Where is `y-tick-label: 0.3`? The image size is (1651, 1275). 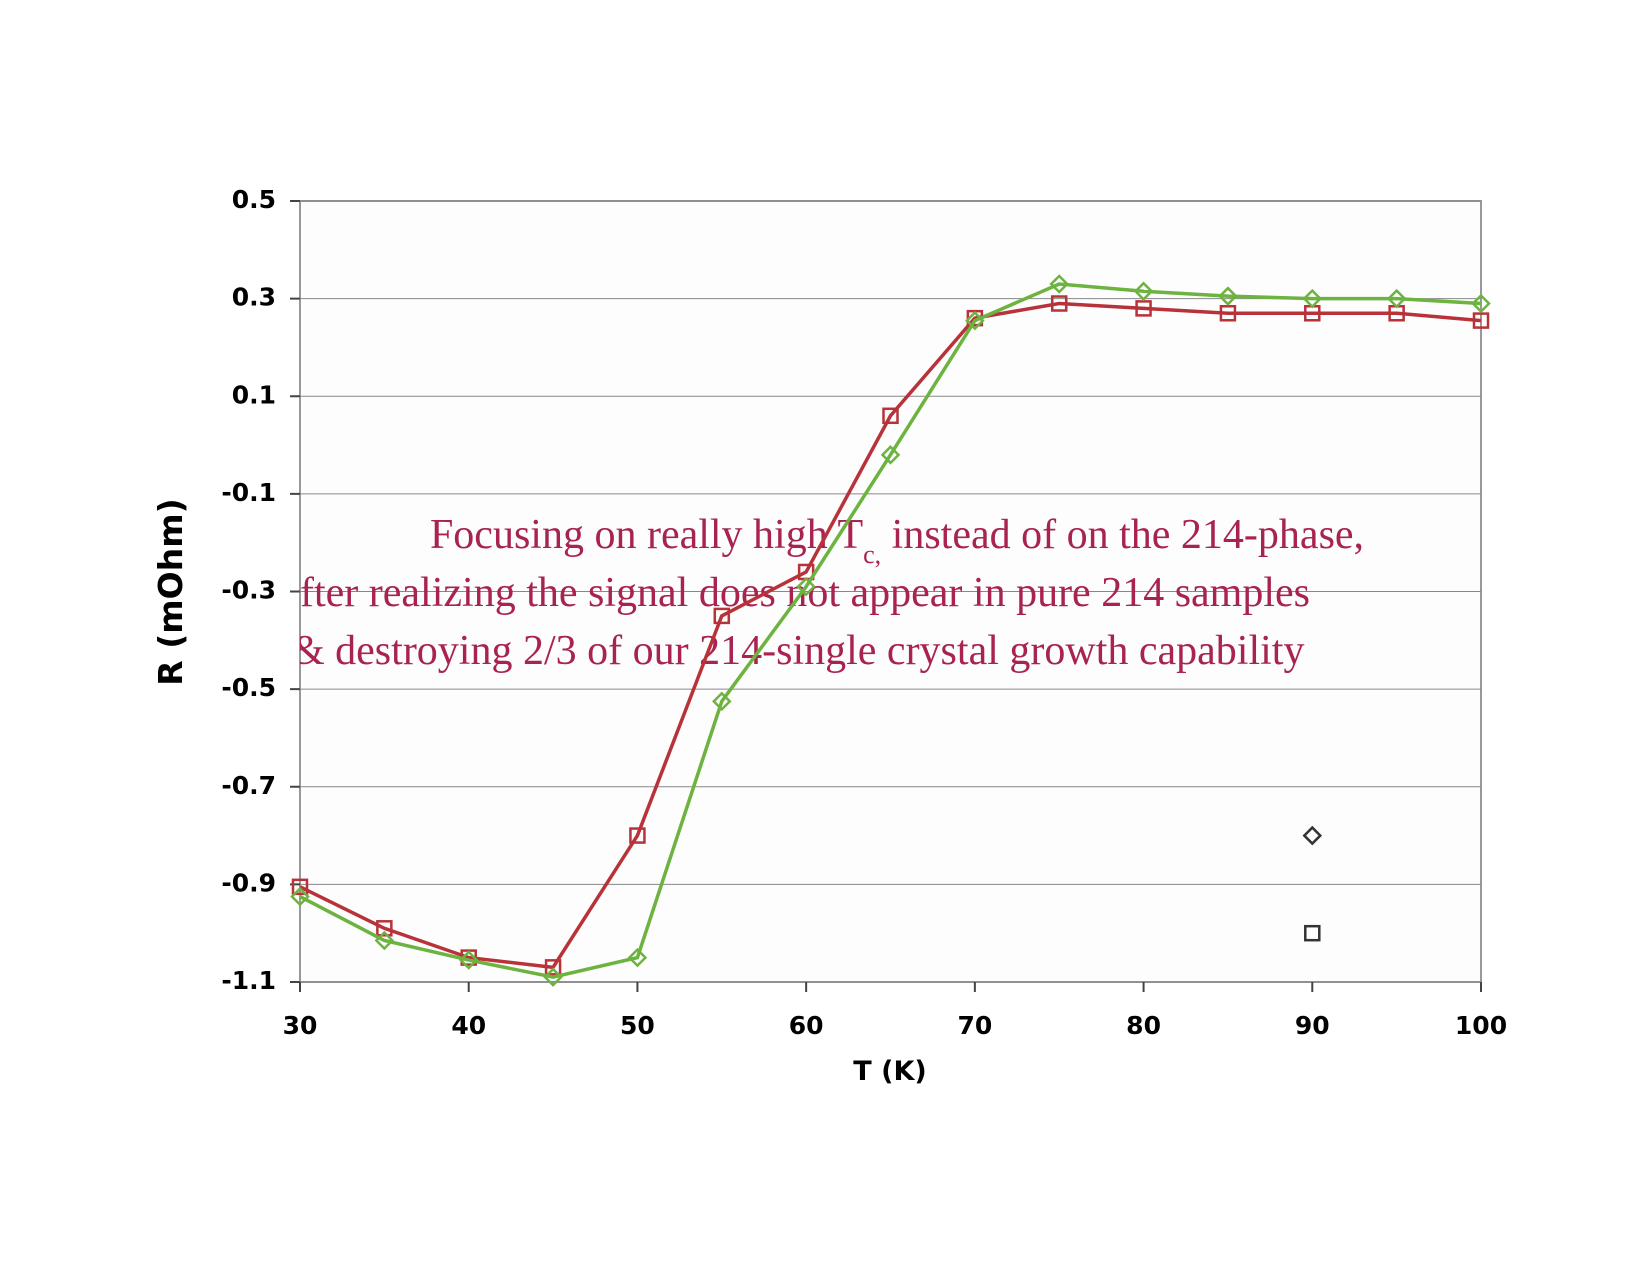 y-tick-label: 0.3 is located at coordinates (254, 297).